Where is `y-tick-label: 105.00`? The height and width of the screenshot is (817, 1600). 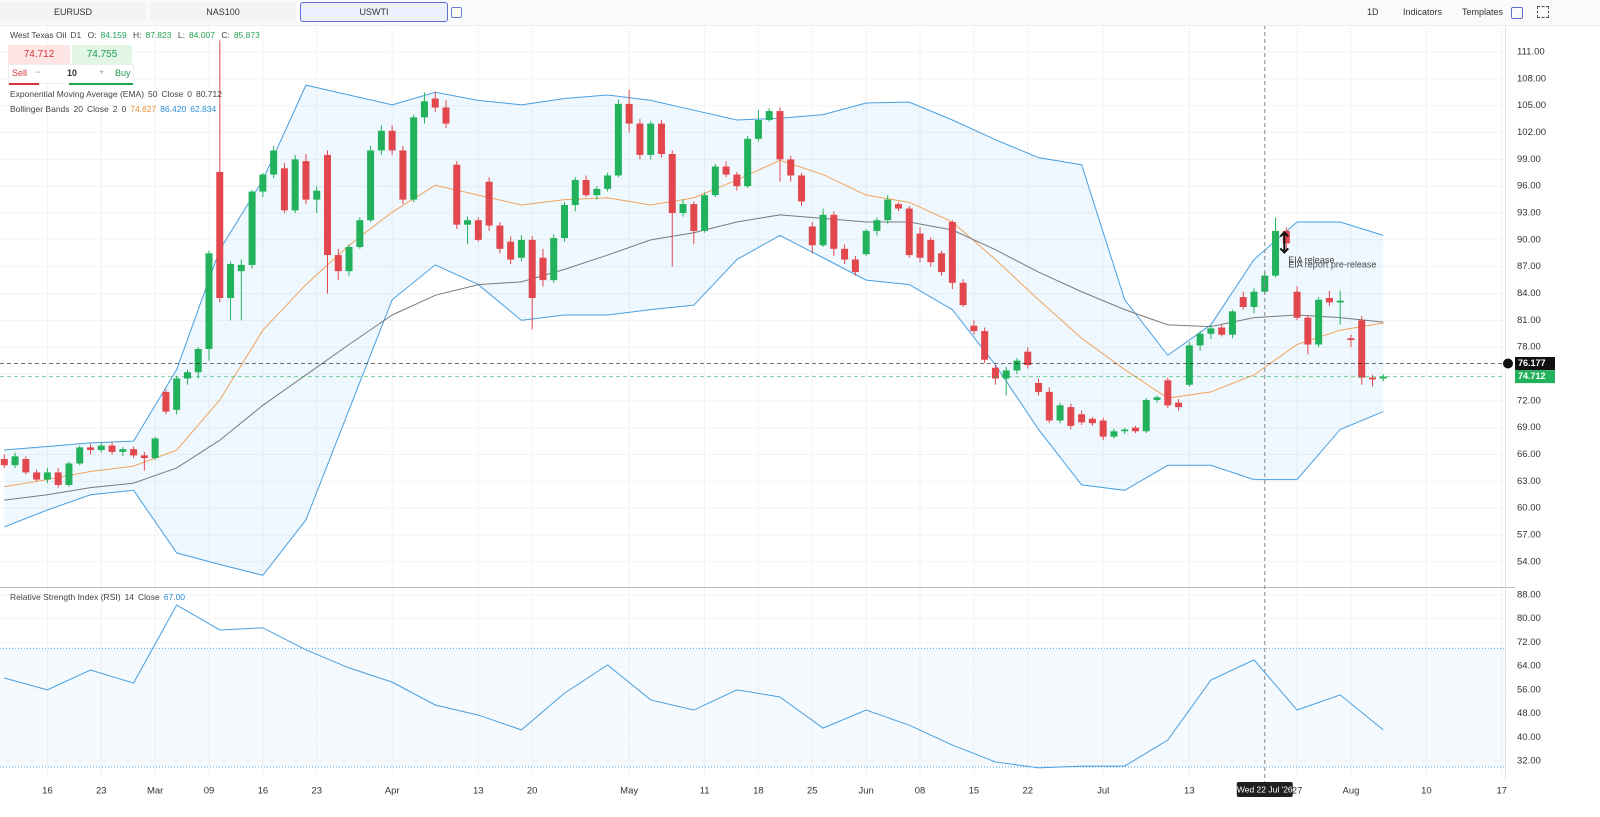
y-tick-label: 105.00 is located at coordinates (1531, 105).